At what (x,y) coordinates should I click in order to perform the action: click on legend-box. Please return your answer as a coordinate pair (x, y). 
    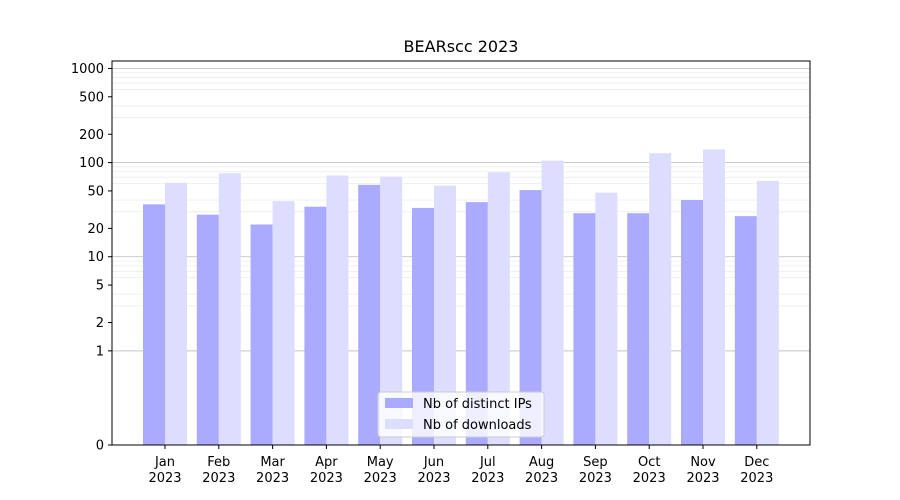
    Looking at the image, I should click on (461, 414).